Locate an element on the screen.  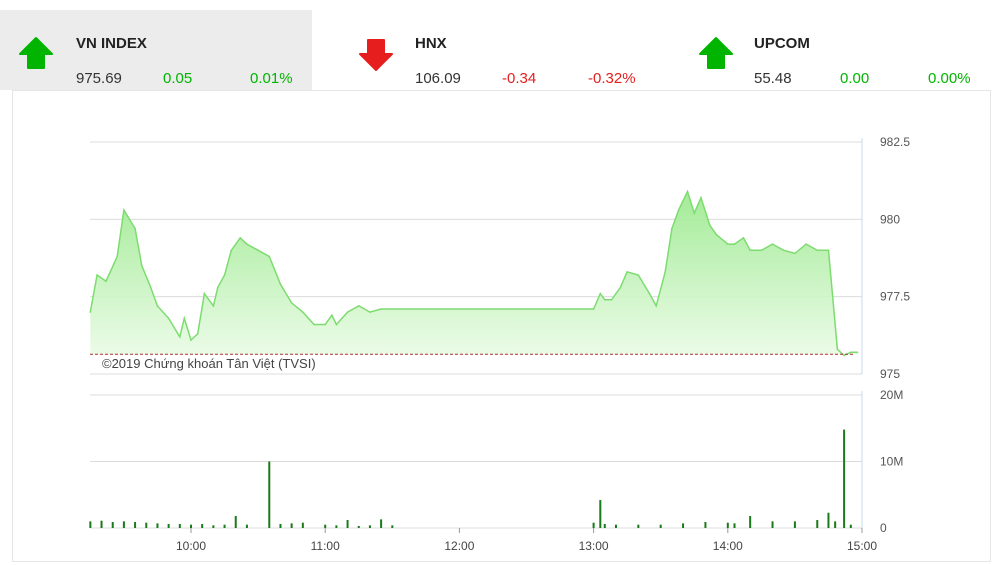
ticker-hnx: HNX 106.09 -0.34 -0.32% is located at coordinates (495, 50).